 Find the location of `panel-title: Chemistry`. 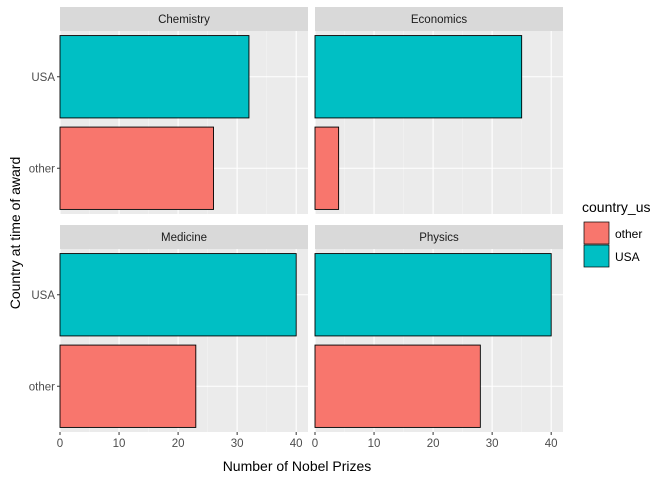

panel-title: Chemistry is located at coordinates (184, 20).